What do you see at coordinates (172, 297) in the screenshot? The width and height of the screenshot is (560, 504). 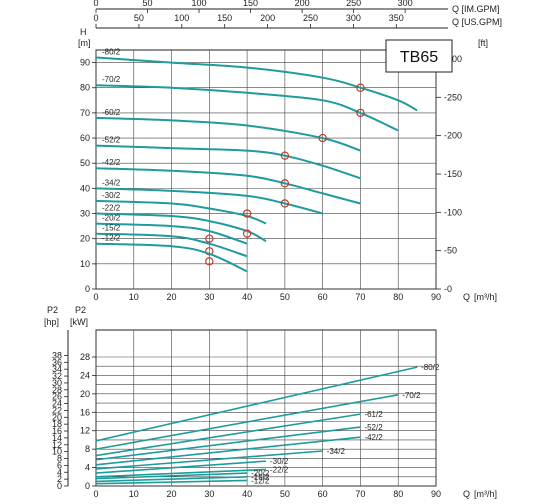 I see `upper-x-tick-label: 20` at bounding box center [172, 297].